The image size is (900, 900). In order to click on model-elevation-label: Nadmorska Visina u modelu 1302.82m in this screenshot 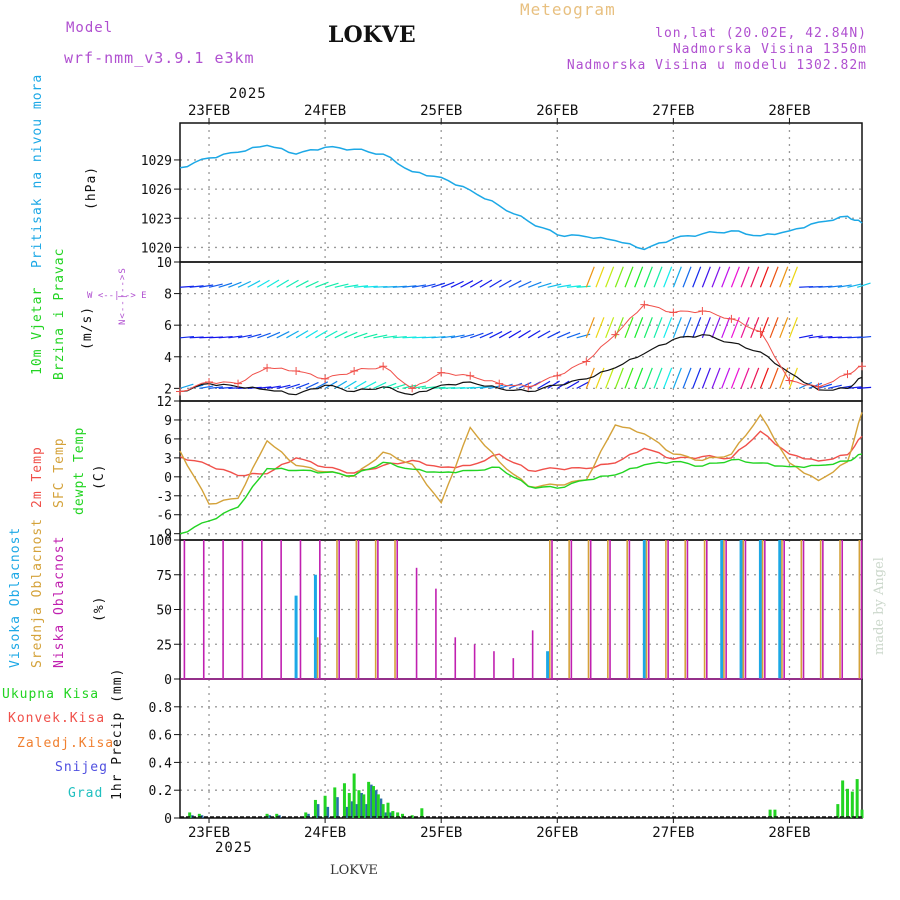, I will do `click(716, 65)`.